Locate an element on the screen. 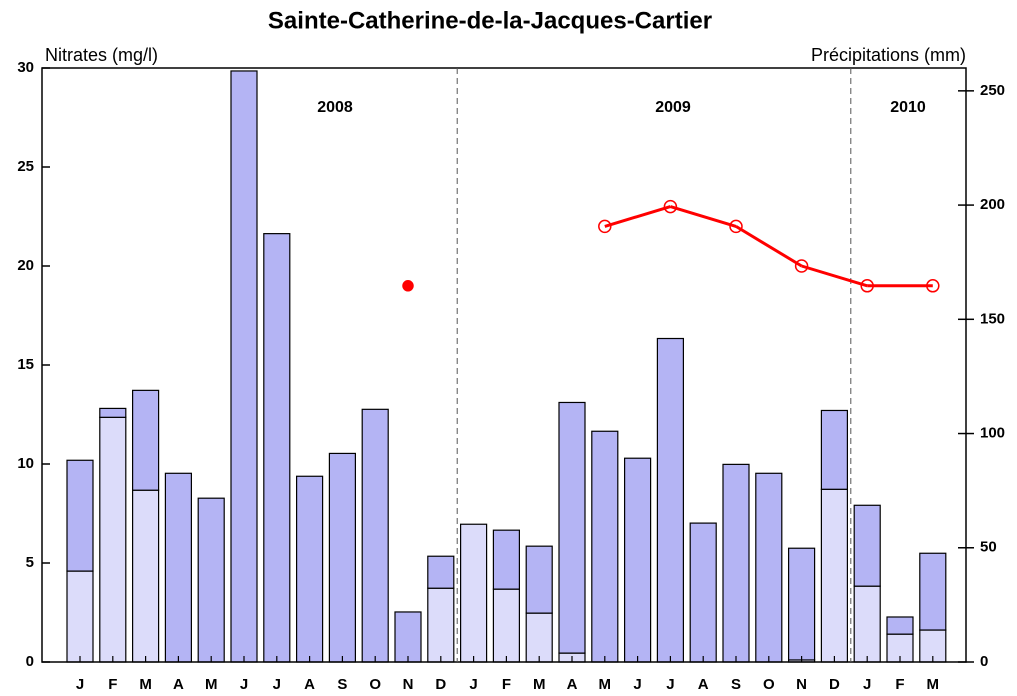  y-tick-label: 5 is located at coordinates (30, 562).